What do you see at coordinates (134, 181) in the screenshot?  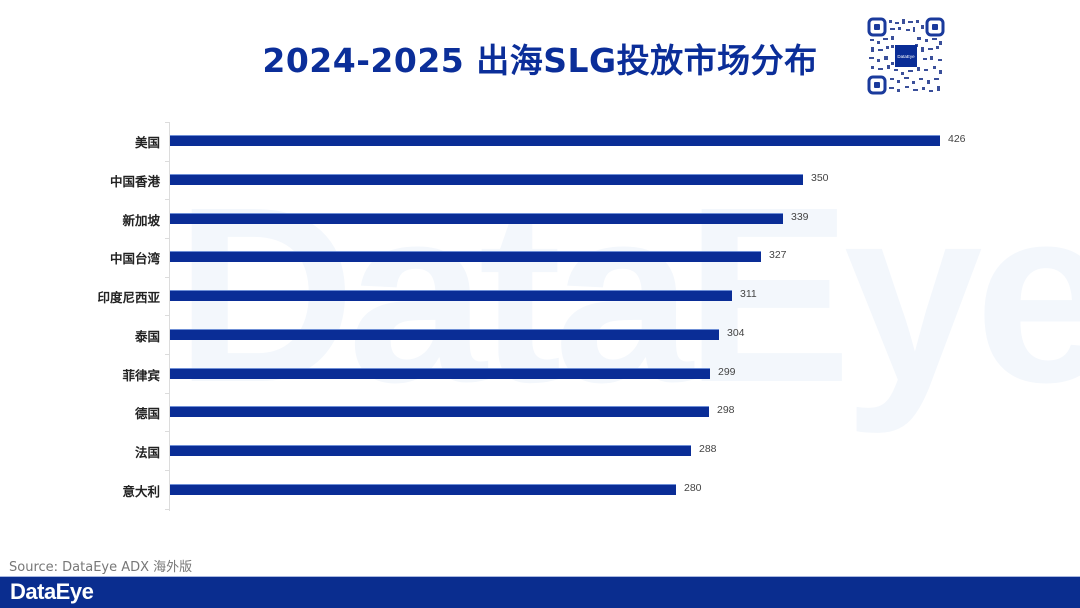 I see `category-label: 中国香港` at bounding box center [134, 181].